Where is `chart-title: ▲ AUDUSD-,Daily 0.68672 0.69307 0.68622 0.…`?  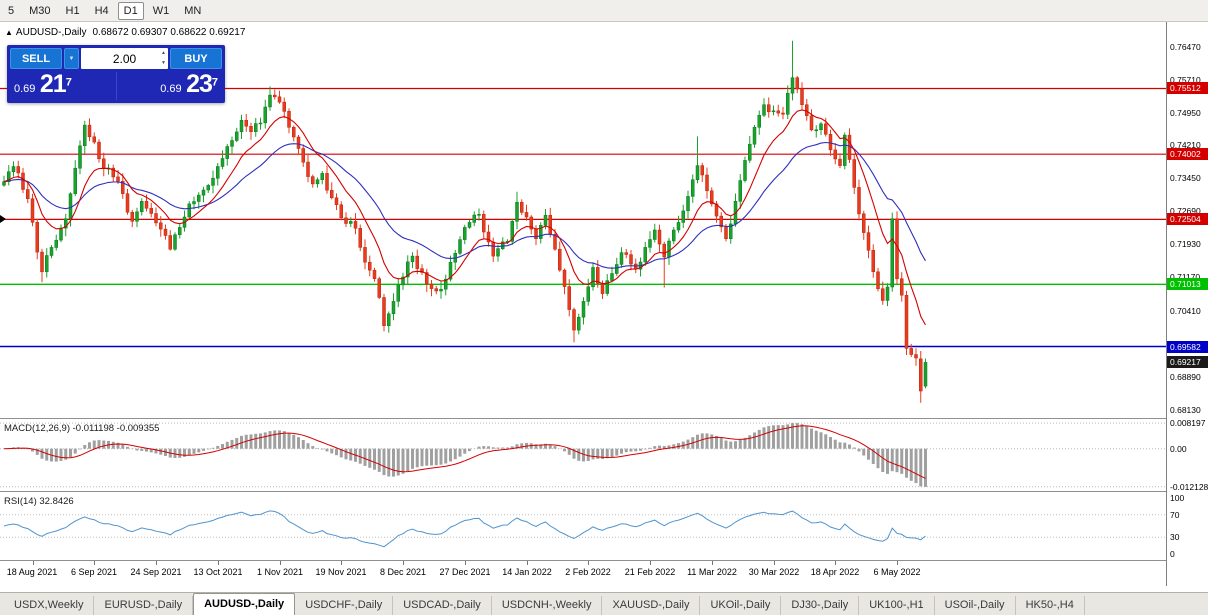 chart-title: ▲ AUDUSD-,Daily 0.68672 0.69307 0.68622 0.… is located at coordinates (125, 32).